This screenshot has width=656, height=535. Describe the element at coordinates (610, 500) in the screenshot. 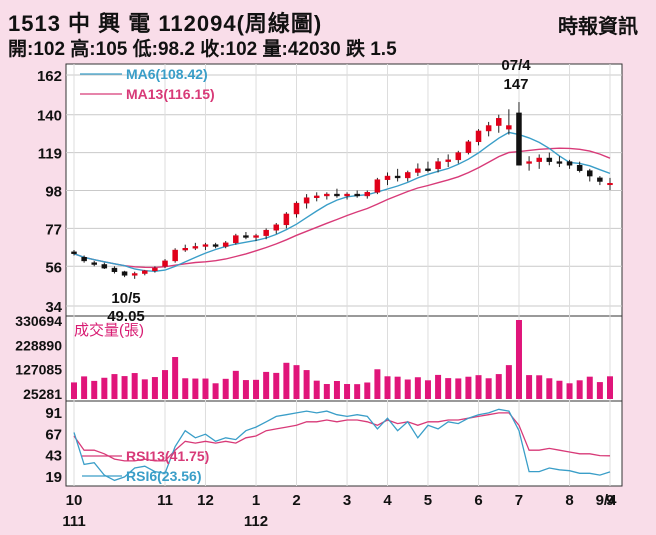

I see `month-tick-label: 9` at that location.